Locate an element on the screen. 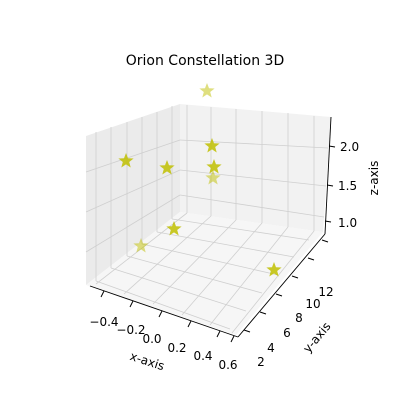 The height and width of the screenshot is (404, 400). z-tick-label: 1.5 is located at coordinates (347, 186).